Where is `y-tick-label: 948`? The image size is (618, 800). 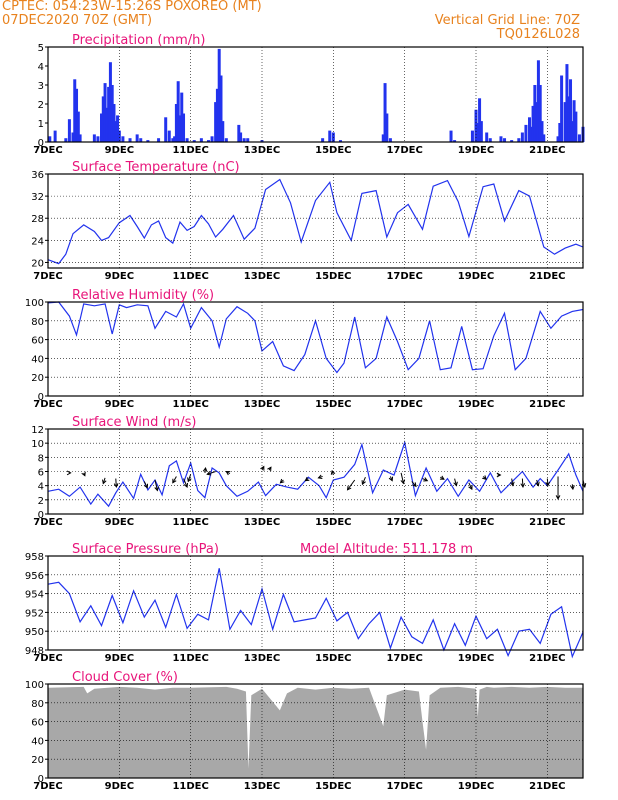 y-tick-label: 948 is located at coordinates (34, 651).